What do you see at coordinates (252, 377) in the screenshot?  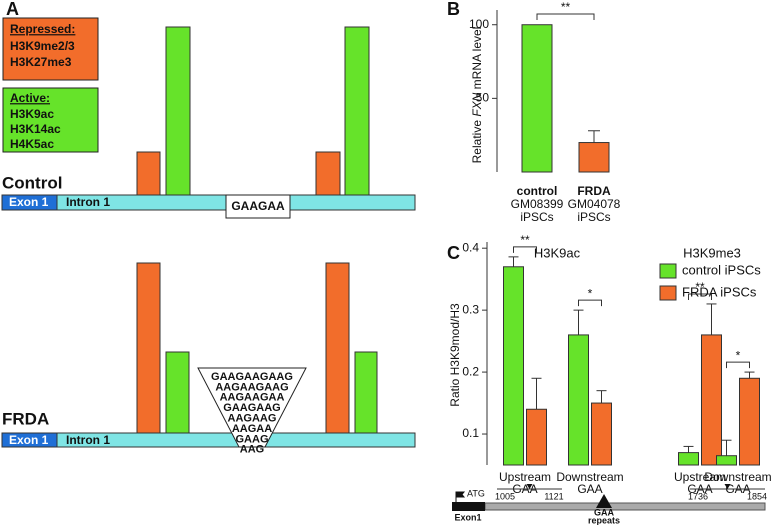 I see `repeat-line: GAAGAAGAAG` at bounding box center [252, 377].